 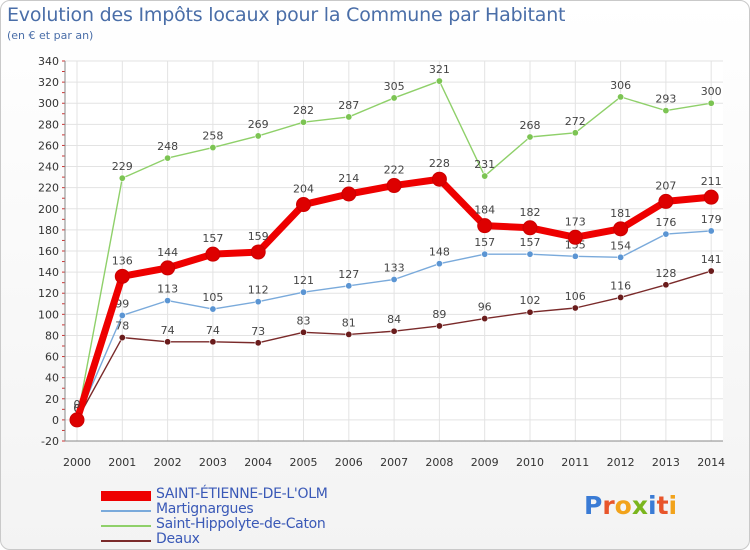 What do you see at coordinates (711, 181) in the screenshot?
I see `data-label-saint-etienne-de-l-olm: 211` at bounding box center [711, 181].